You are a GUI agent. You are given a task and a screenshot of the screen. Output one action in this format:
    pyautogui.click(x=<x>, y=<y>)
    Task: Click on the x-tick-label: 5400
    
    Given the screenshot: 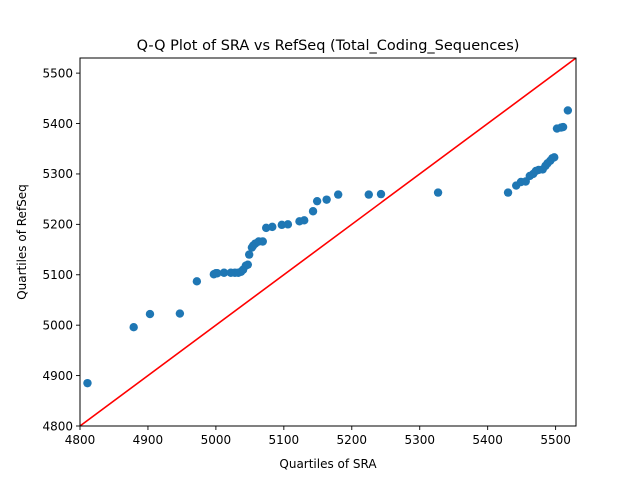 What is the action you would take?
    pyautogui.click(x=487, y=440)
    